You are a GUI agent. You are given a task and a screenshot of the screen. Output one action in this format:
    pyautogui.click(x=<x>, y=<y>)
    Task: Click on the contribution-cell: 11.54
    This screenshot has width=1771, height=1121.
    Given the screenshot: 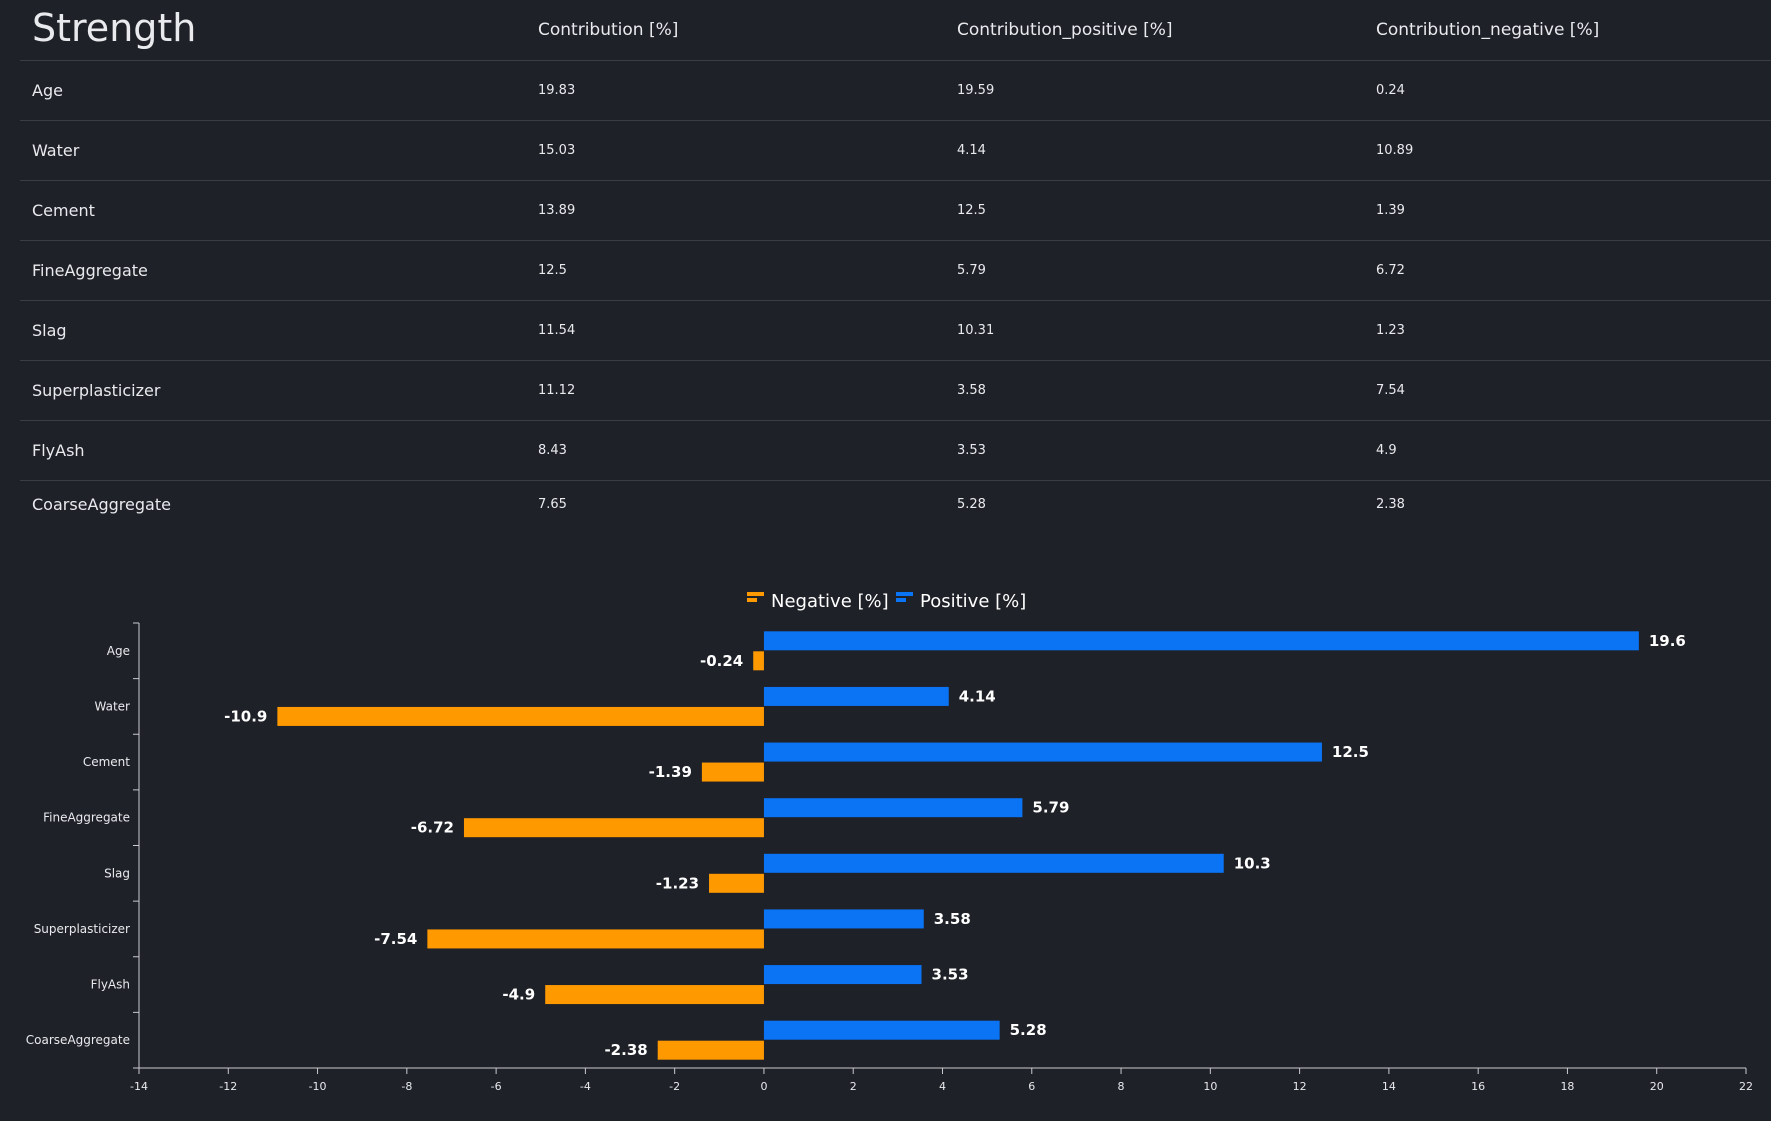 What is the action you would take?
    pyautogui.click(x=735, y=330)
    